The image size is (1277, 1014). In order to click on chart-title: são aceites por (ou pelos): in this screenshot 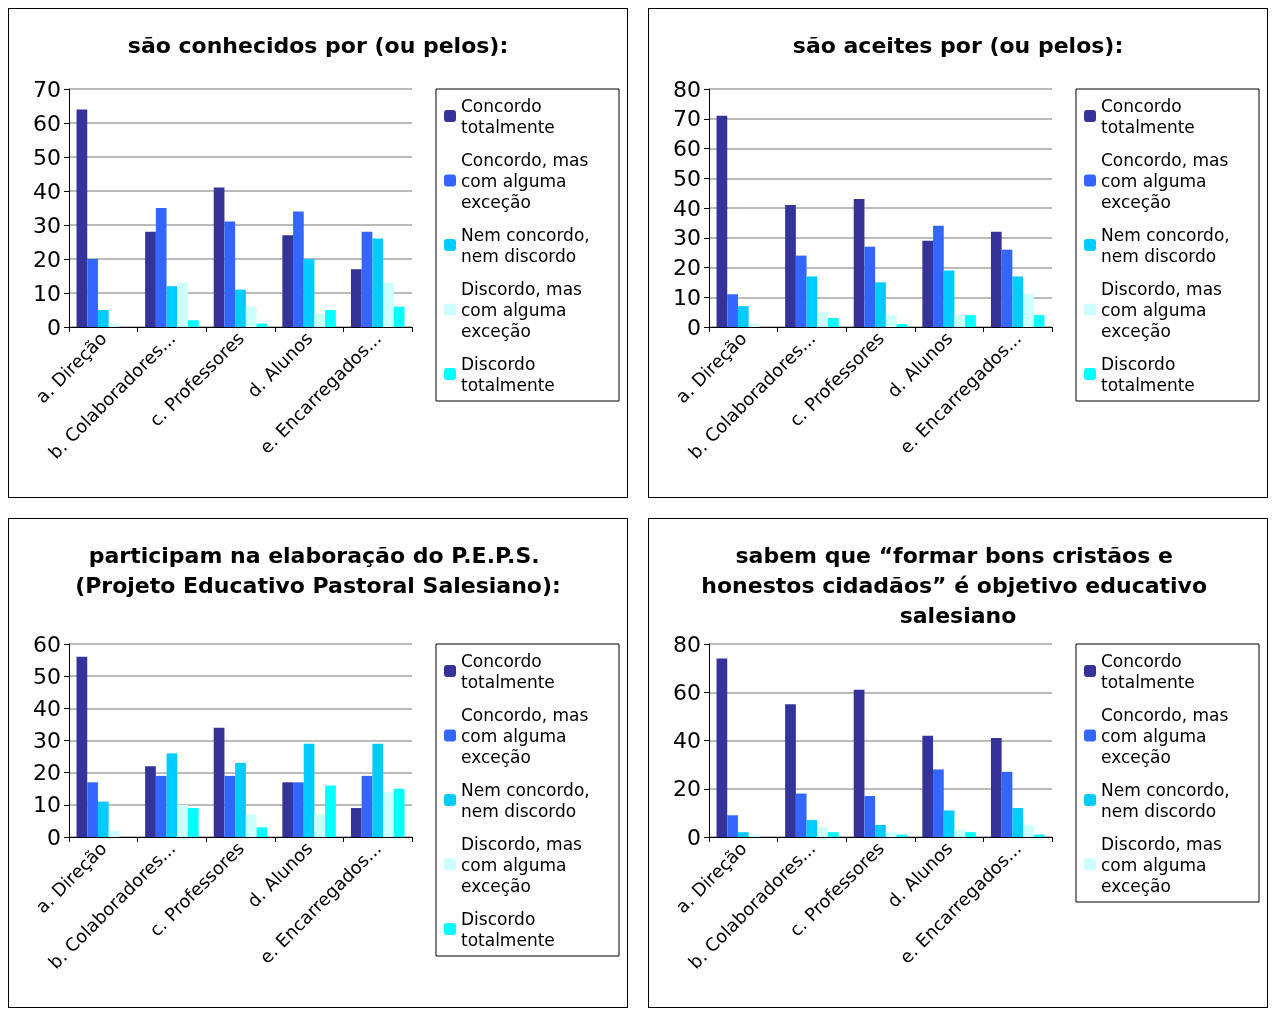, I will do `click(958, 45)`.